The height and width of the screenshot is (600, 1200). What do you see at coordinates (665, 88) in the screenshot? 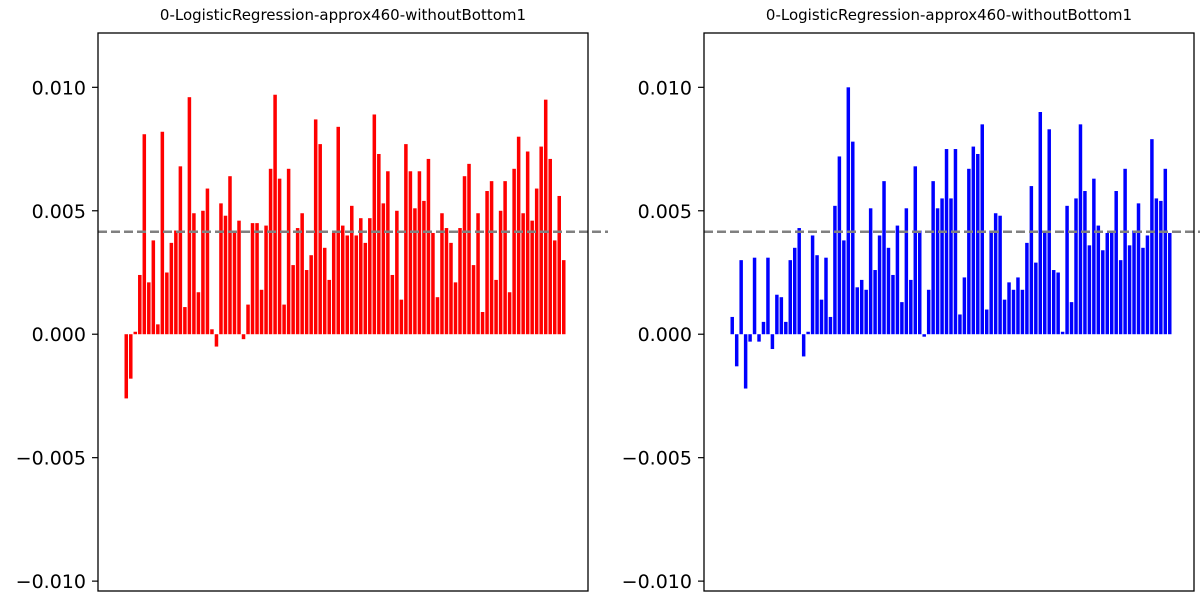
I see `y-tick-label: 0.010` at bounding box center [665, 88].